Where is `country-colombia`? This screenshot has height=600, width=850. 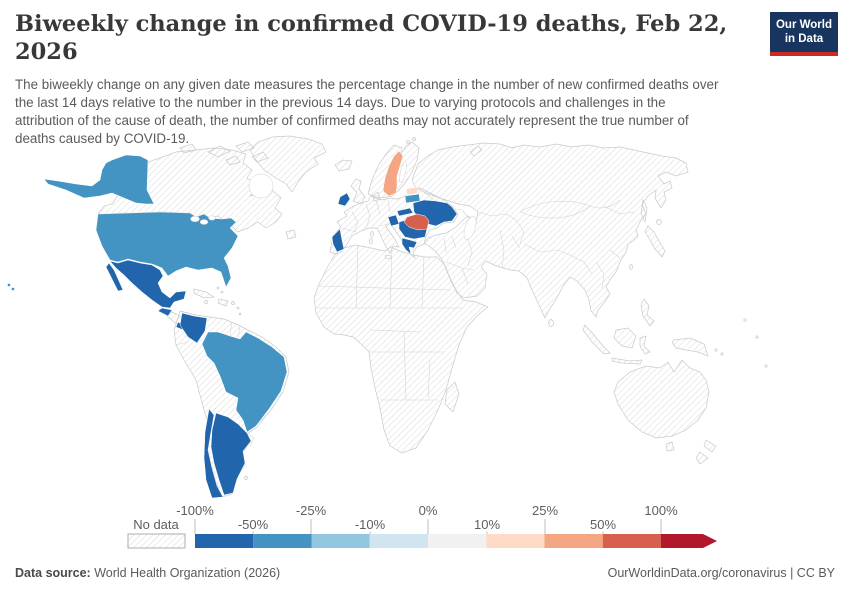
country-colombia is located at coordinates (193, 328).